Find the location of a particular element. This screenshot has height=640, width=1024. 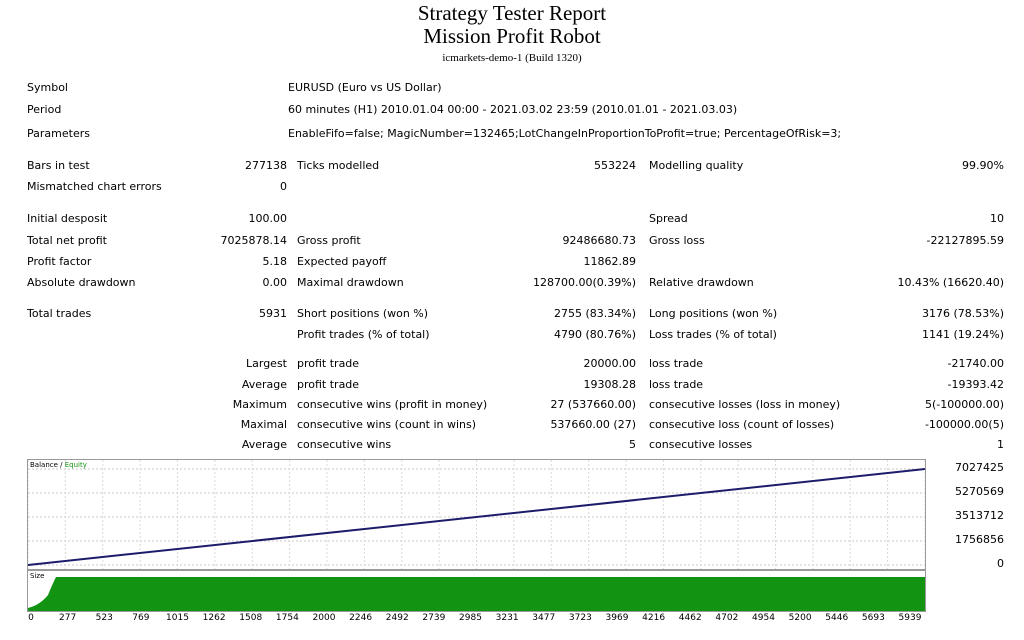

net-profit-value: 7025878.14 is located at coordinates (253, 240).